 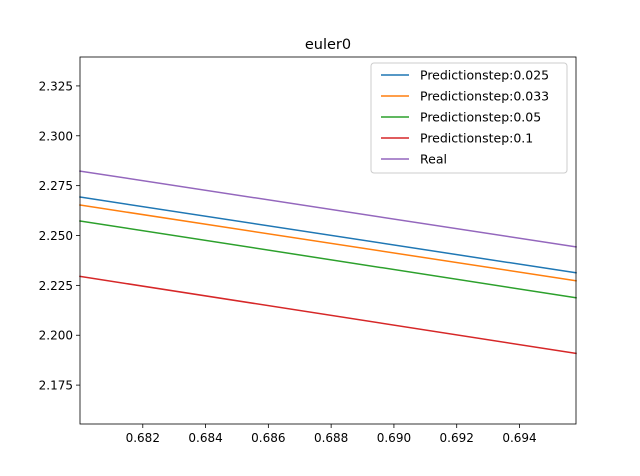 I want to click on x-tick-label: 0.692, so click(x=457, y=438).